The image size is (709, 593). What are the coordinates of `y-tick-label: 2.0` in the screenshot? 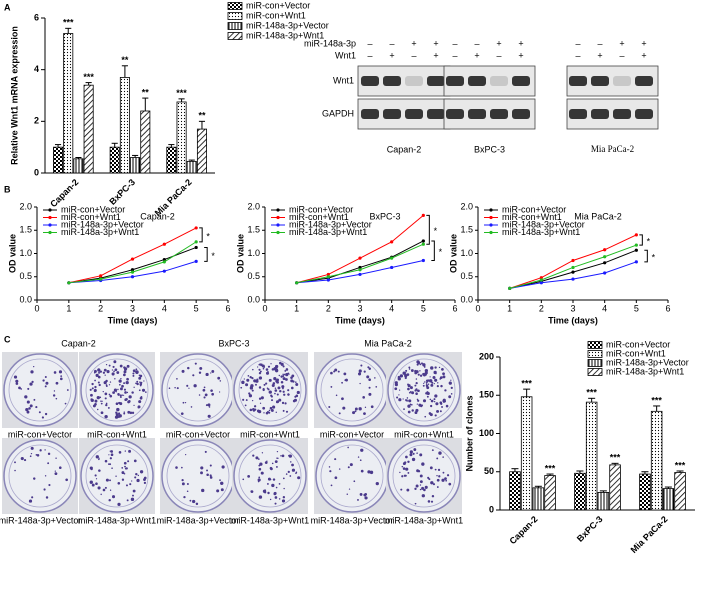 It's located at (25, 206).